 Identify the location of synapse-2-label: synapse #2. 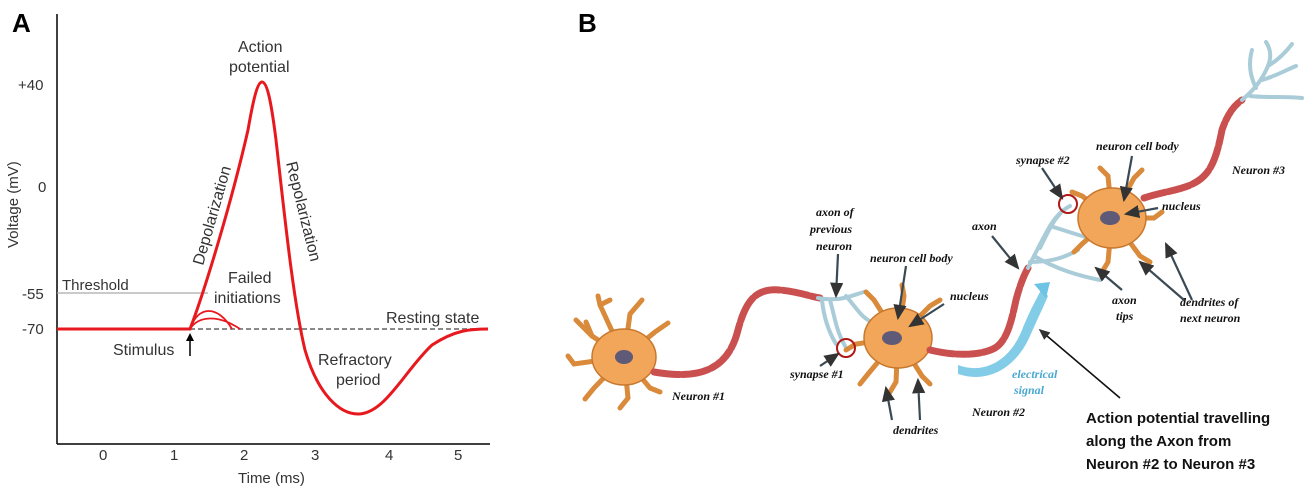
(1042, 160).